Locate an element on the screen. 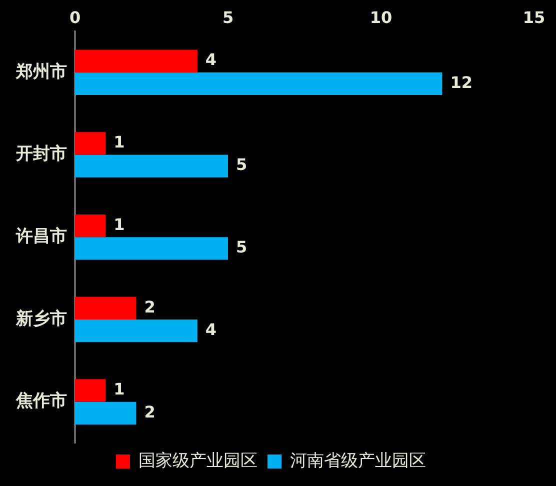 This screenshot has height=486, width=556. legend-label: 国家级产业园区 is located at coordinates (198, 460).